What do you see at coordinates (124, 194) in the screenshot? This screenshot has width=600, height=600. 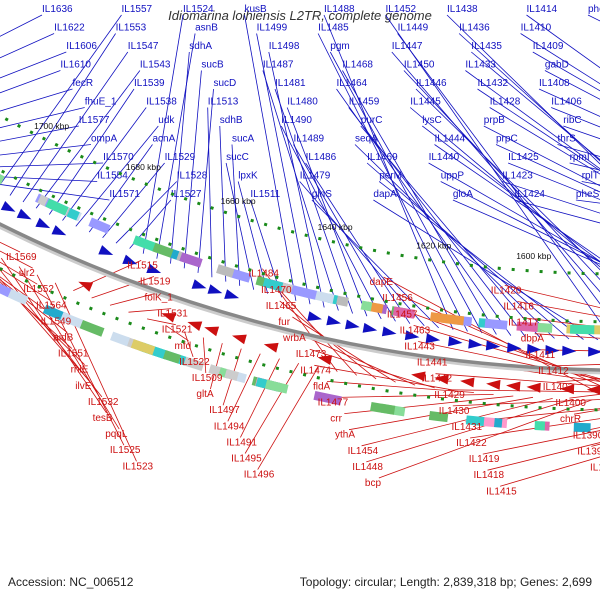 I see `forward-gene-label: IL1571` at bounding box center [124, 194].